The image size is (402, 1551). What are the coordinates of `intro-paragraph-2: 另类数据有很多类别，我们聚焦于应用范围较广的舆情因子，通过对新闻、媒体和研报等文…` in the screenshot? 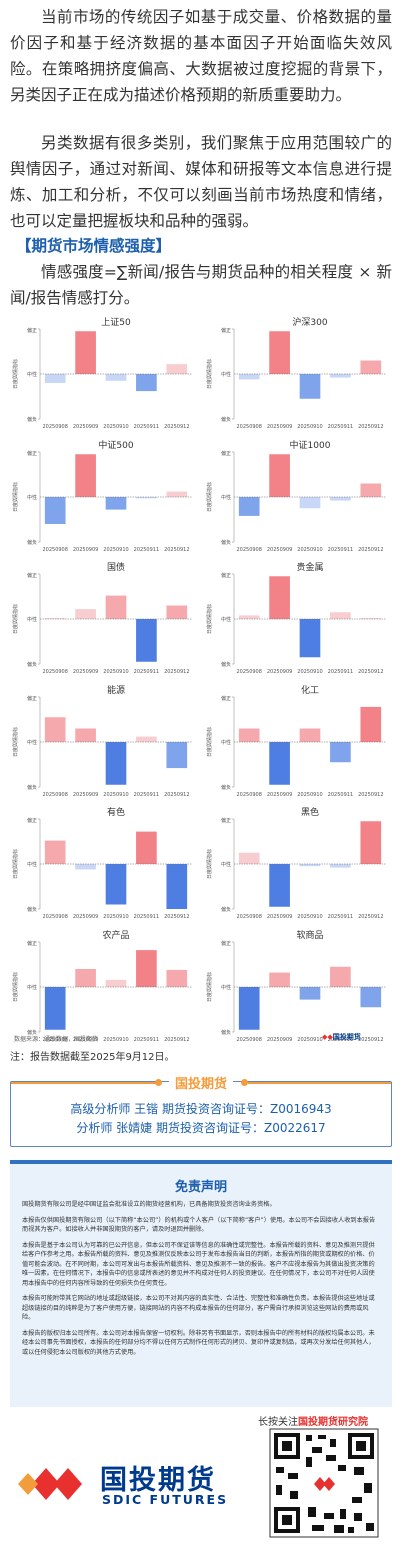 It's located at (201, 182).